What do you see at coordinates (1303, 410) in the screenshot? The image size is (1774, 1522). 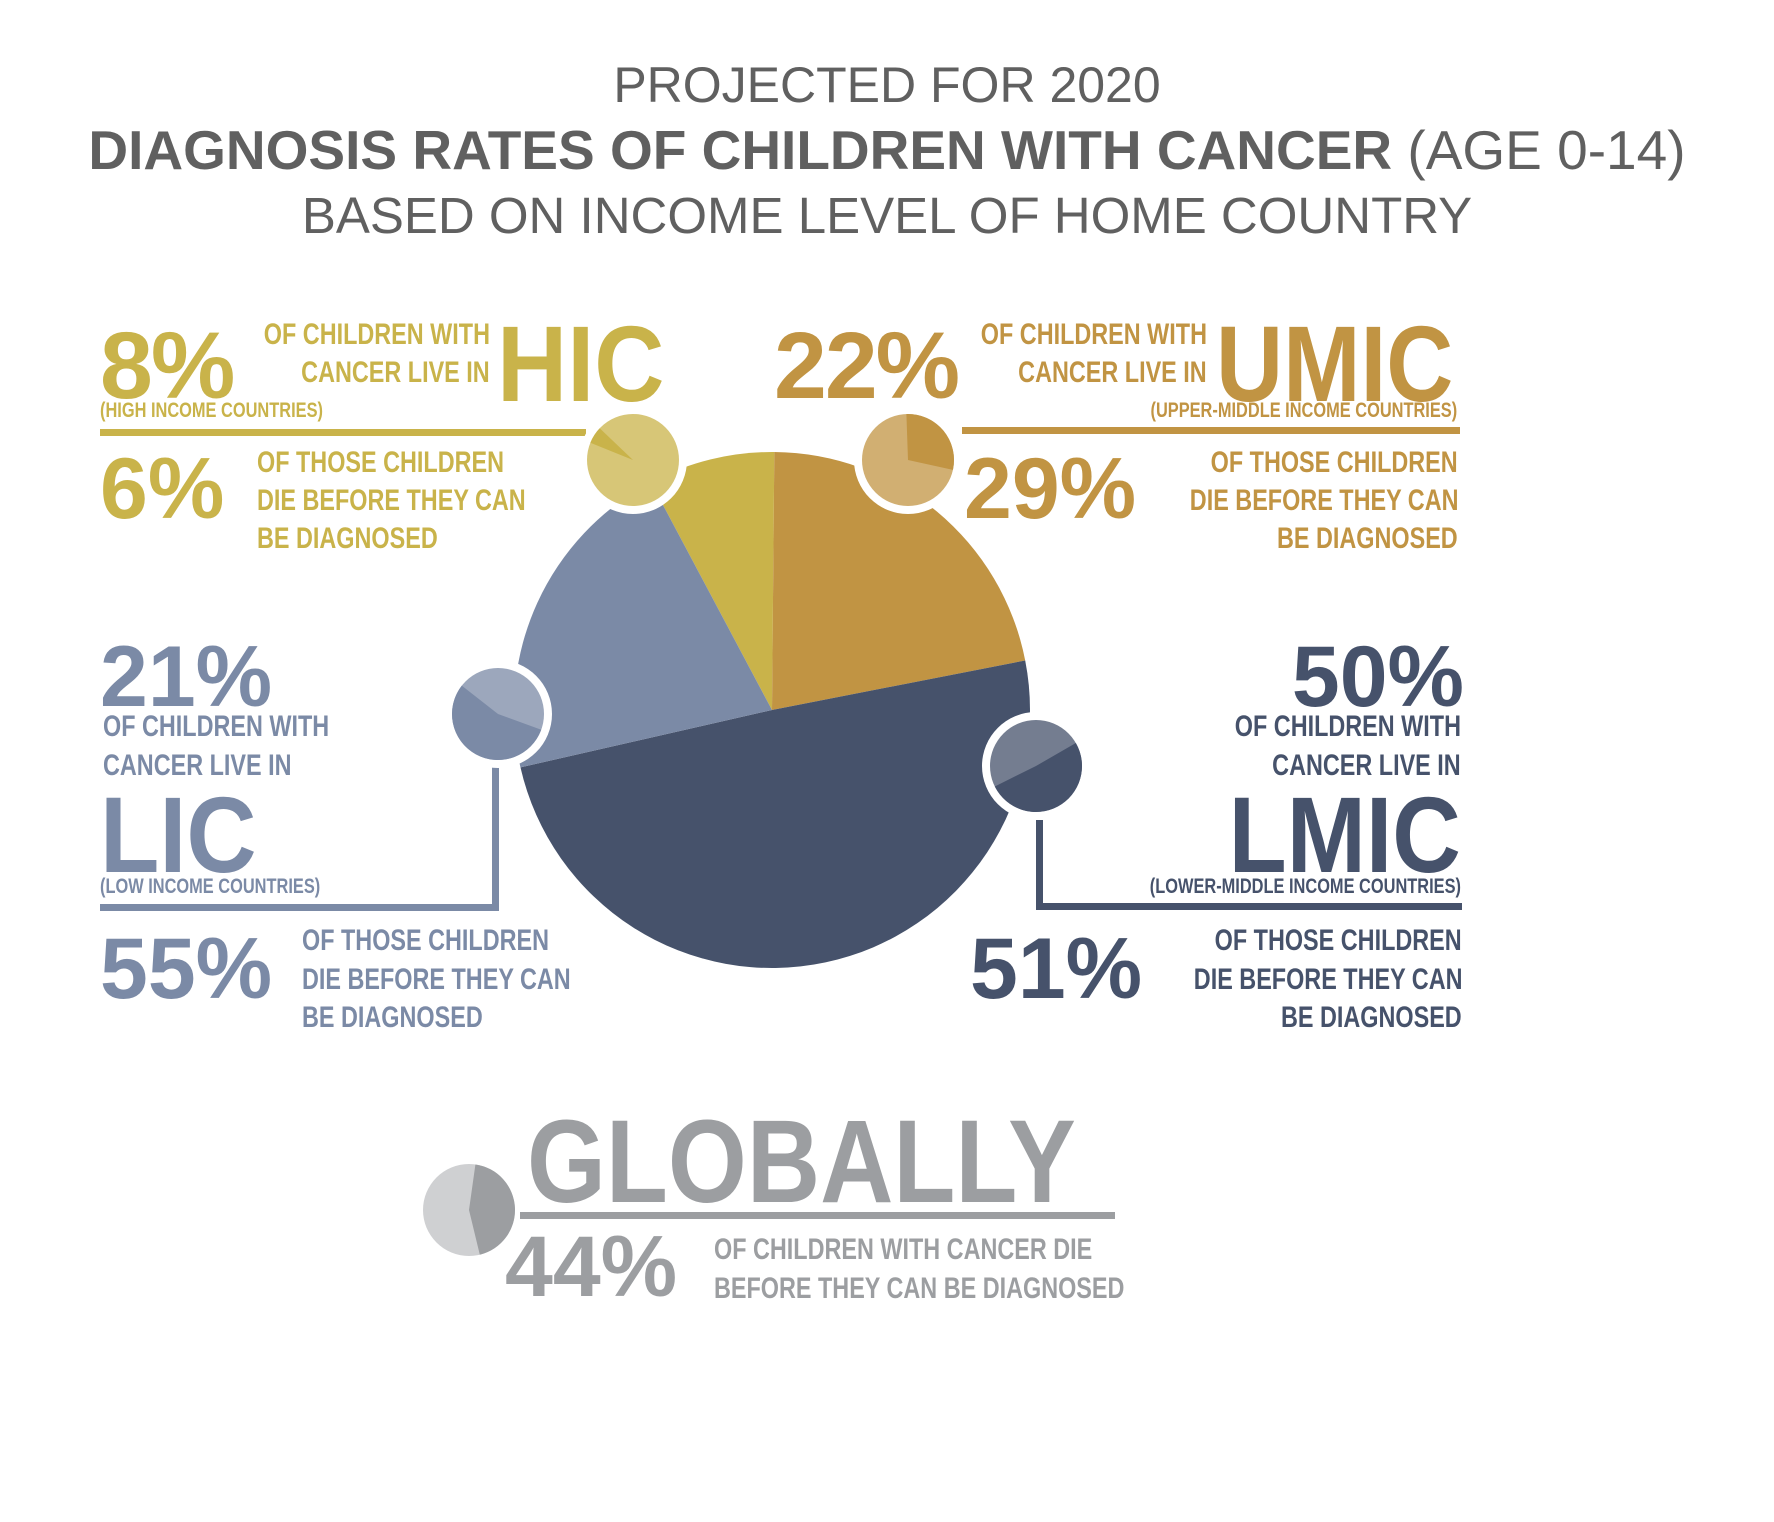 I see `umic-full-name: (UPPER-MIDDLE INCOME COUNTRIES)` at bounding box center [1303, 410].